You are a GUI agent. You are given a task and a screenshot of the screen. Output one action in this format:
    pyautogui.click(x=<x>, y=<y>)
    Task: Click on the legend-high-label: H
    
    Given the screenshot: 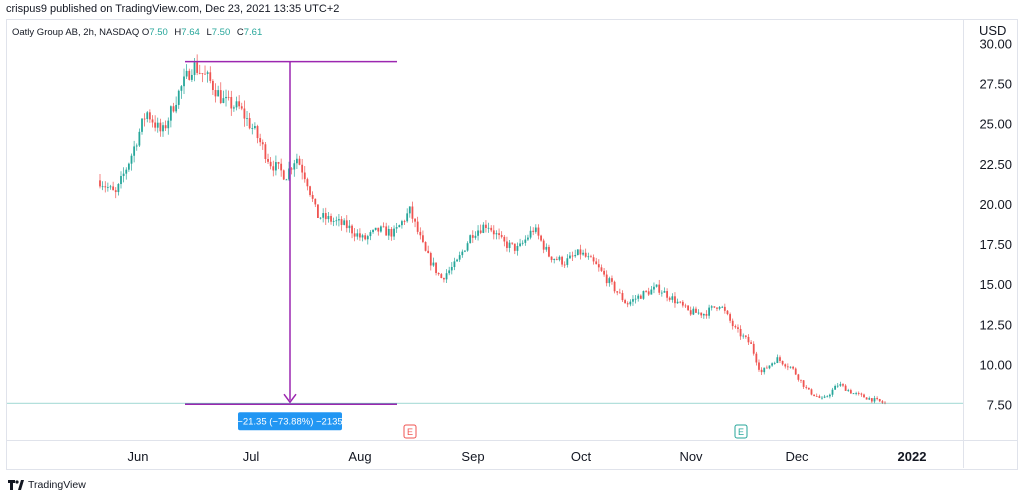 What is the action you would take?
    pyautogui.click(x=178, y=32)
    